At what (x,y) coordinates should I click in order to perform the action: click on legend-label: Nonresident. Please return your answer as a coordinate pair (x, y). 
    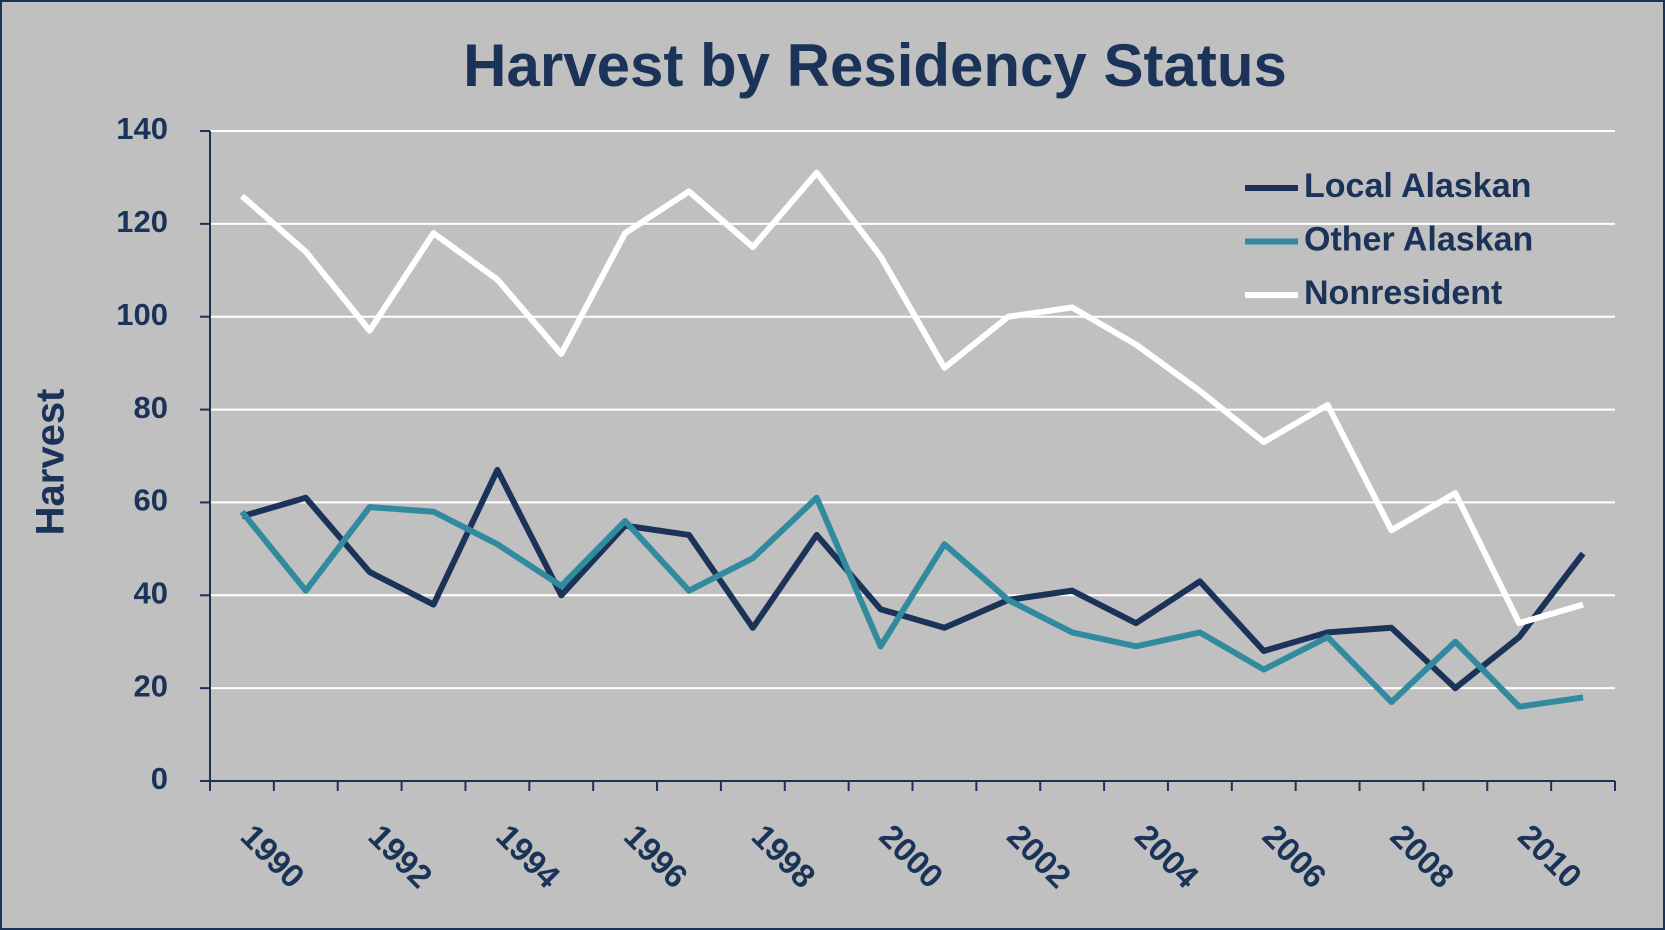
    Looking at the image, I should click on (1403, 293).